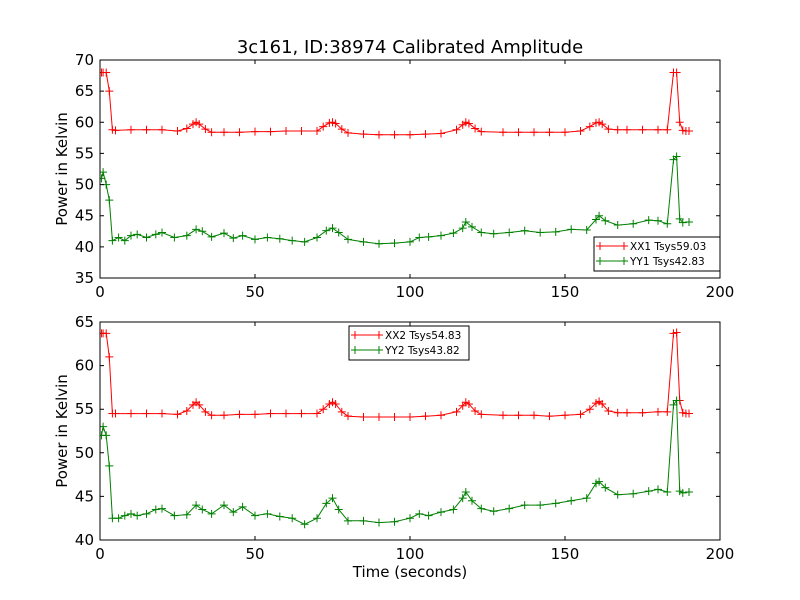 This screenshot has height=600, width=800. What do you see at coordinates (84, 540) in the screenshot?
I see `bottom-y-tick-label: 40` at bounding box center [84, 540].